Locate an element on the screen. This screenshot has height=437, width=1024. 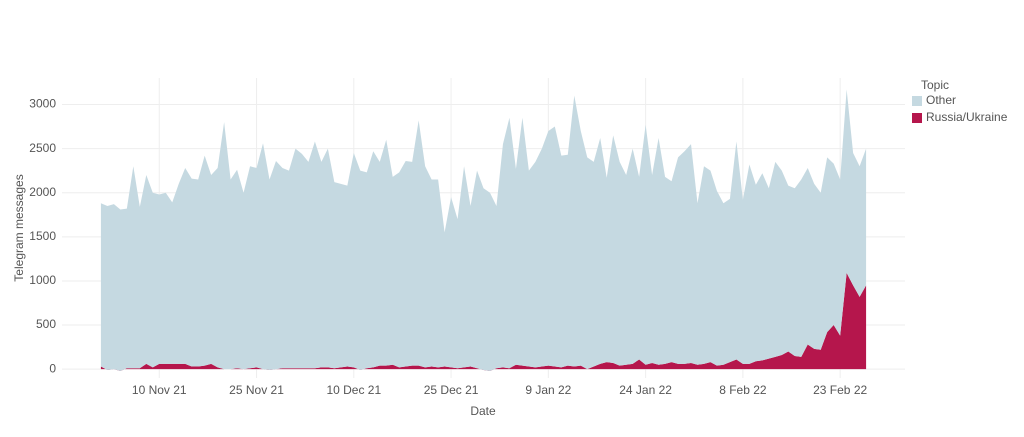
y-tick-label: 500 is located at coordinates (46, 324).